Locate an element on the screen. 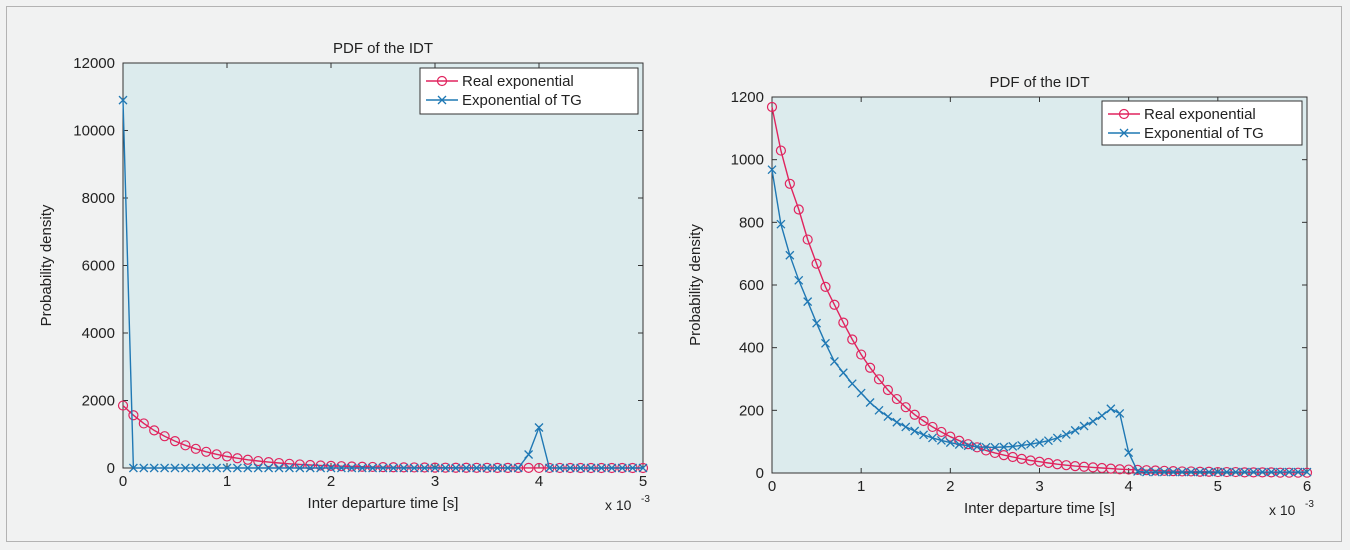  legend-label: Exponential of TG is located at coordinates (522, 100).